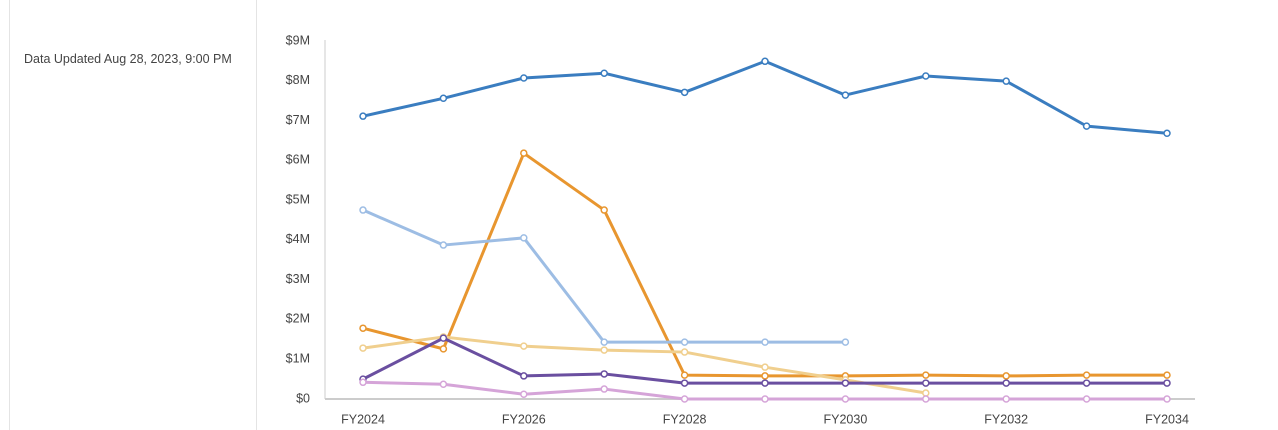 This screenshot has height=430, width=1278. What do you see at coordinates (298, 359) in the screenshot?
I see `y-tick-label: $1M` at bounding box center [298, 359].